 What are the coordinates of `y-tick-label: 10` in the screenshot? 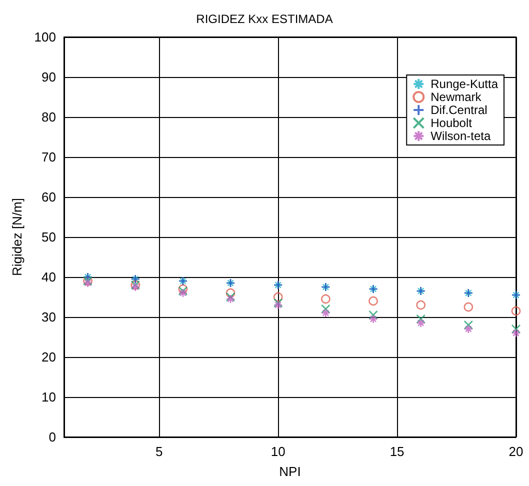 It's located at (49, 397).